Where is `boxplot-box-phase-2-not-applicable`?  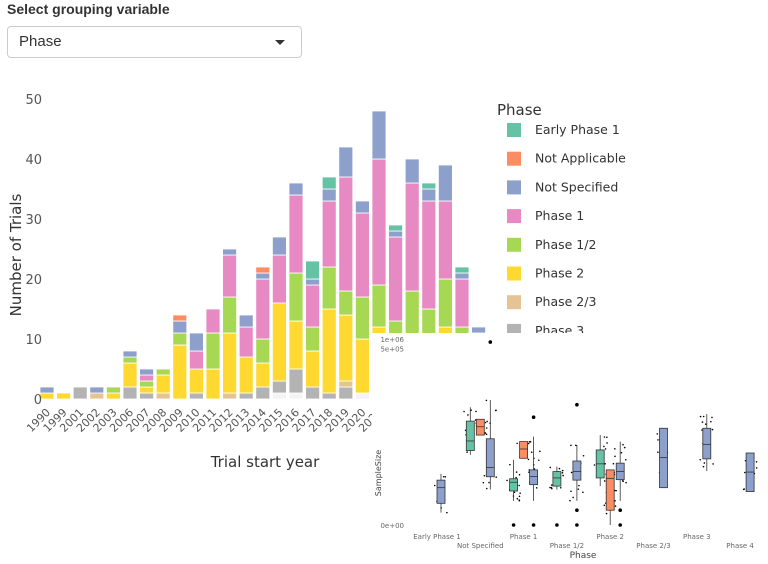
boxplot-box-phase-2-not-applicable is located at coordinates (610, 490).